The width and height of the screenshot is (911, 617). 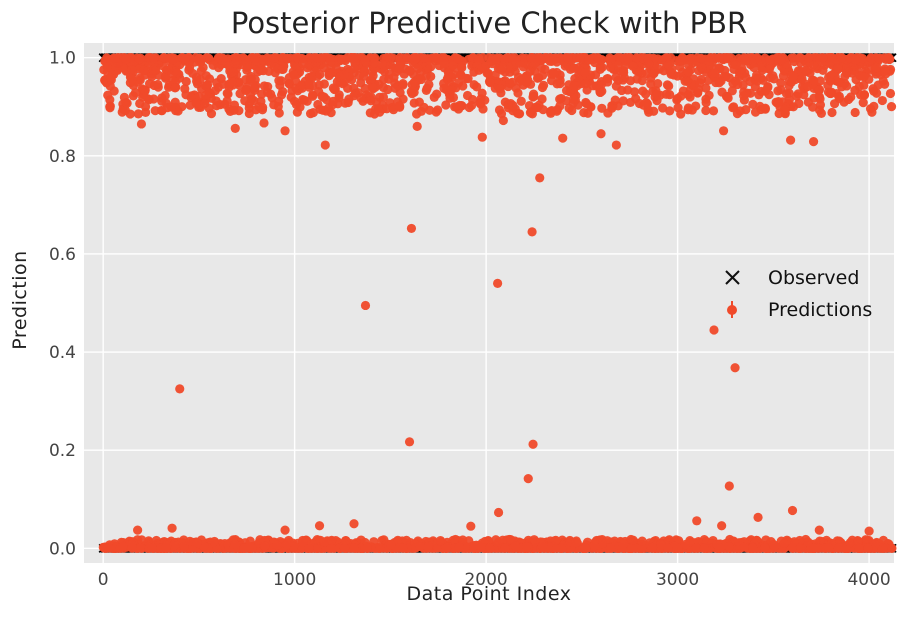 What do you see at coordinates (294, 580) in the screenshot?
I see `x-tick-label: 1000` at bounding box center [294, 580].